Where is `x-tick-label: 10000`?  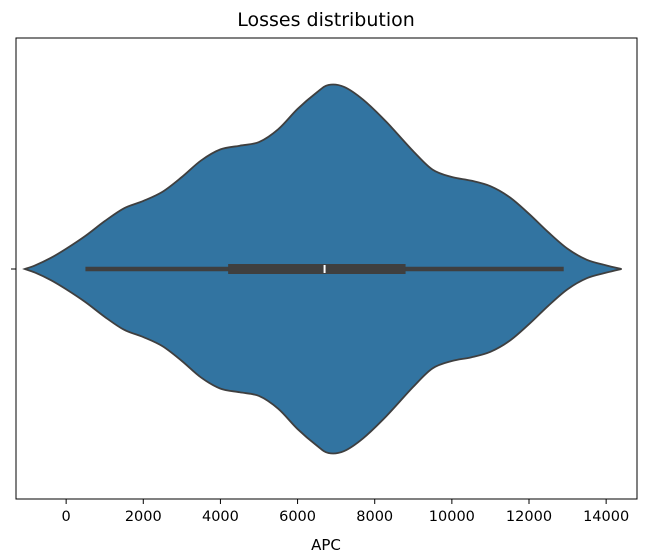
x-tick-label: 10000 is located at coordinates (452, 517).